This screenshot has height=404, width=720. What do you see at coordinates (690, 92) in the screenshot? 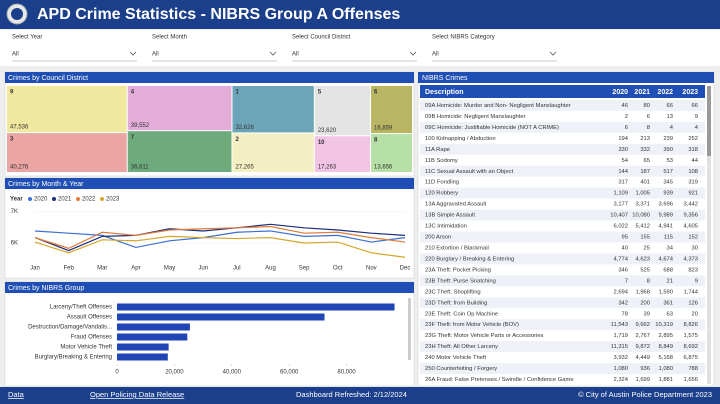
I see `column-header: 2023` at bounding box center [690, 92].